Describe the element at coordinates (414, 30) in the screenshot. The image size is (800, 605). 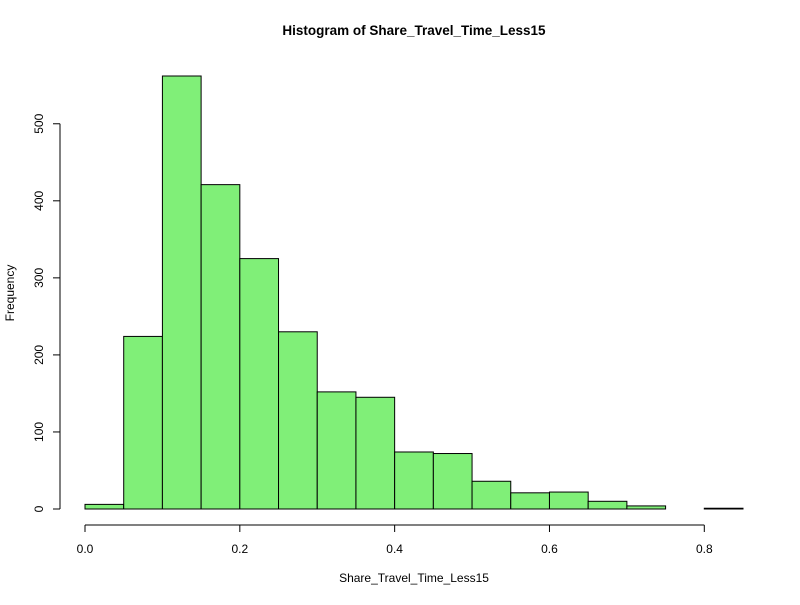
I see `chart-title: Histogram of Share_Travel_Time_Less15` at that location.